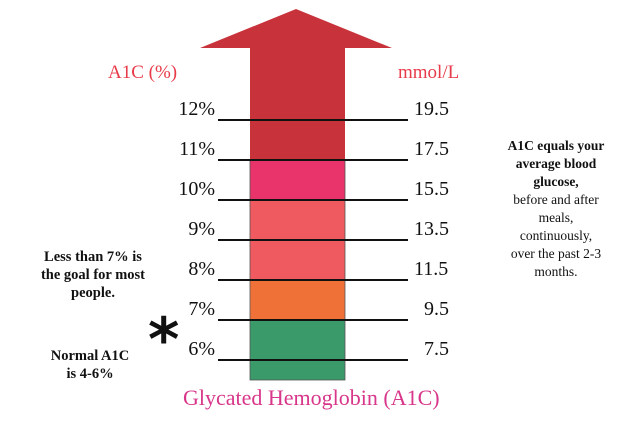 Image resolution: width=640 pixels, height=434 pixels. I want to click on mmol-label: 11.5, so click(431, 269).